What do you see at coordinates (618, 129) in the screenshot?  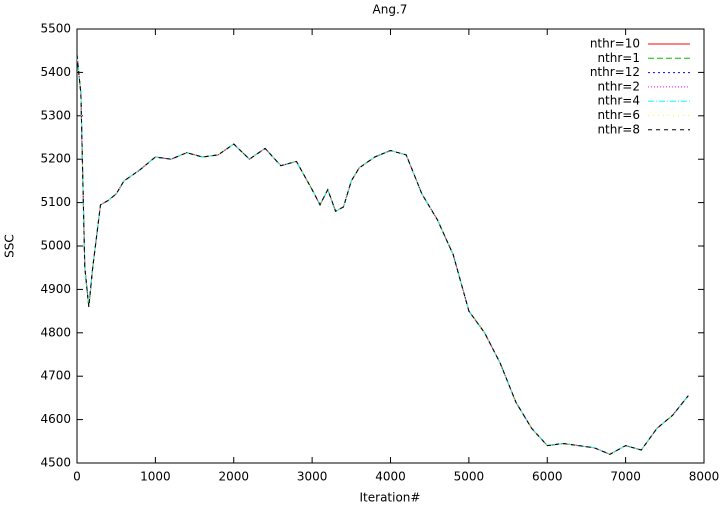 I see `legend-label: nthr=8` at bounding box center [618, 129].